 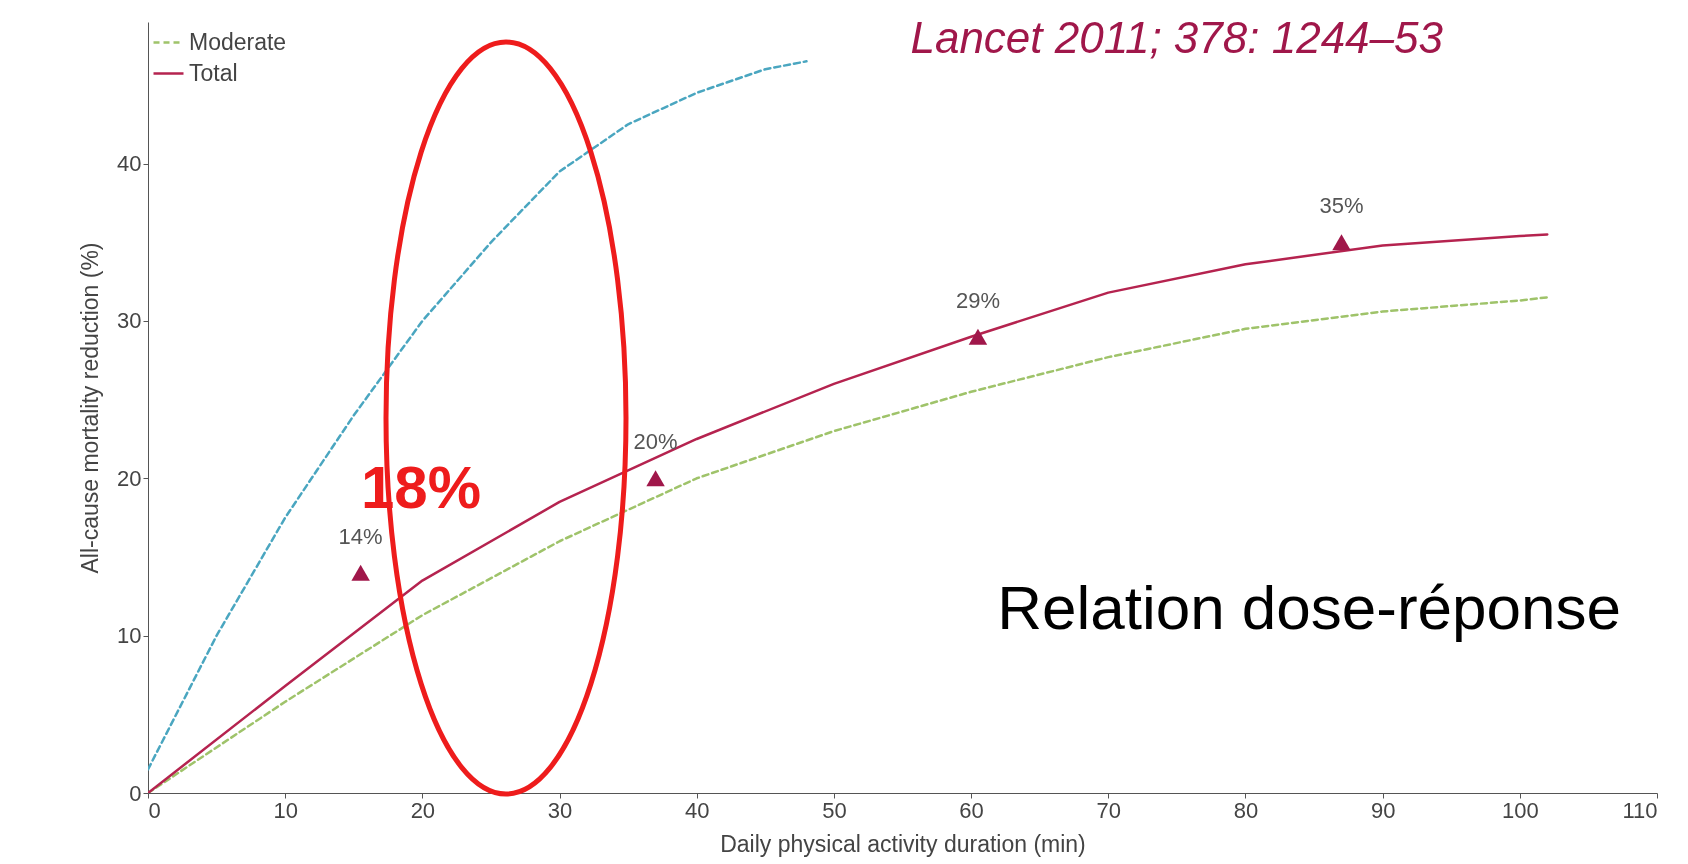 What do you see at coordinates (213, 72) in the screenshot?
I see `legend-label: Total` at bounding box center [213, 72].